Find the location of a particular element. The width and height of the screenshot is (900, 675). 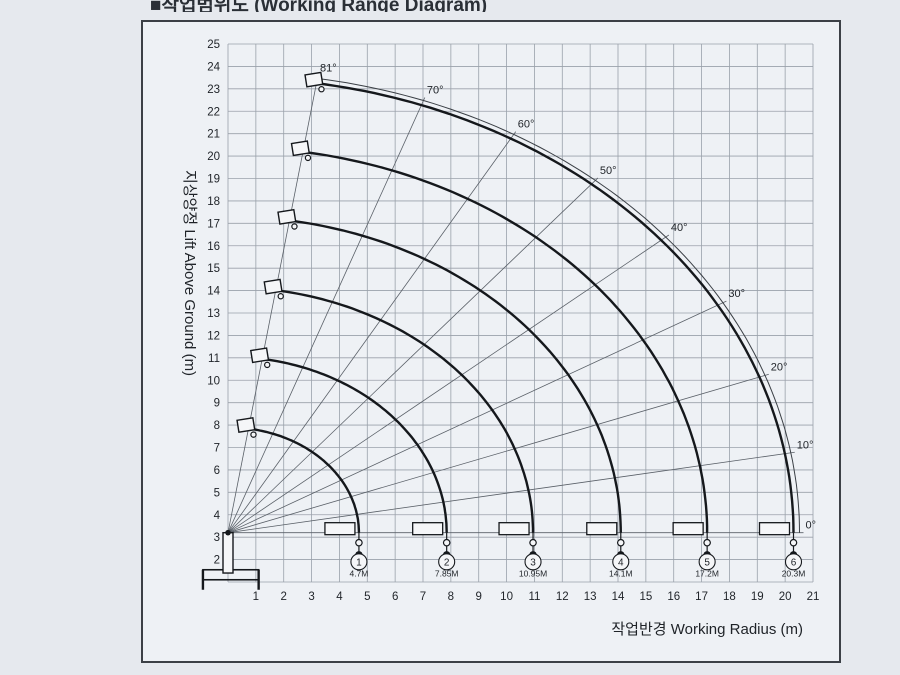

angle-label: 30° is located at coordinates (736, 294).